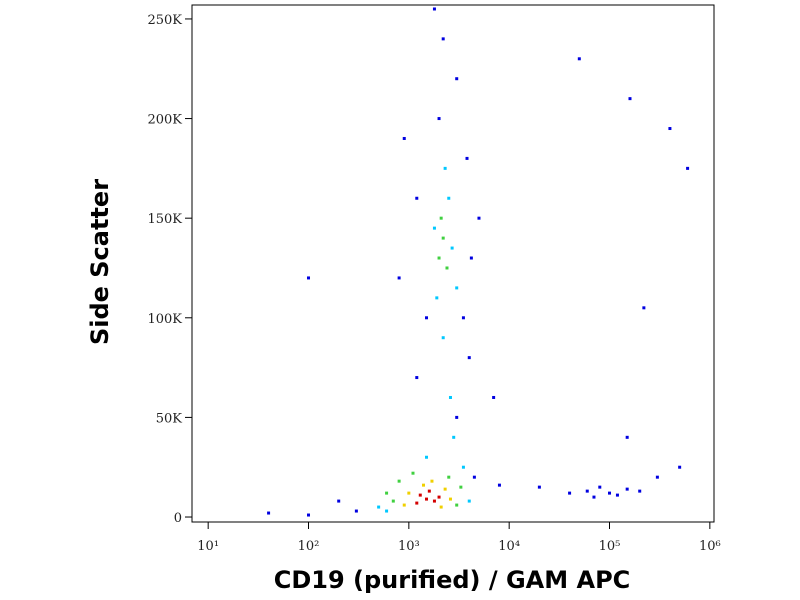 Image resolution: width=800 pixels, height=600 pixels. What do you see at coordinates (100, 262) in the screenshot?
I see `y-axis-label: Side Scatter` at bounding box center [100, 262].